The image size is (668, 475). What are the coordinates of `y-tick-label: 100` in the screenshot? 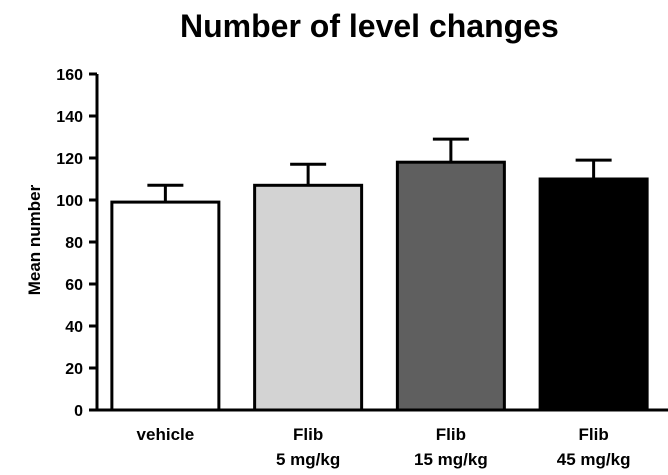 It's located at (69, 201).